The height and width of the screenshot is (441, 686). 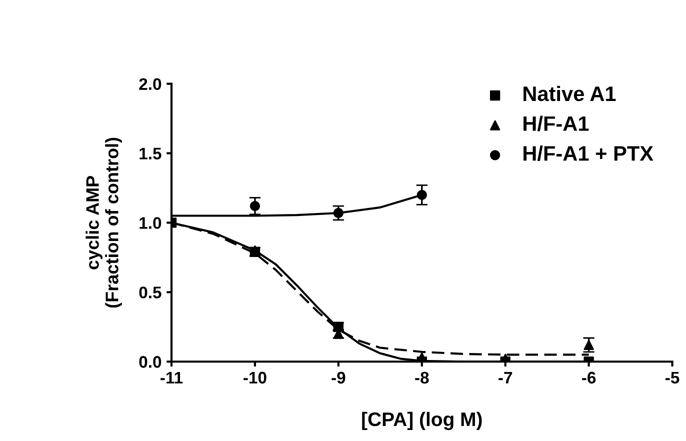 I want to click on x-tick-label: -5, so click(x=673, y=378).